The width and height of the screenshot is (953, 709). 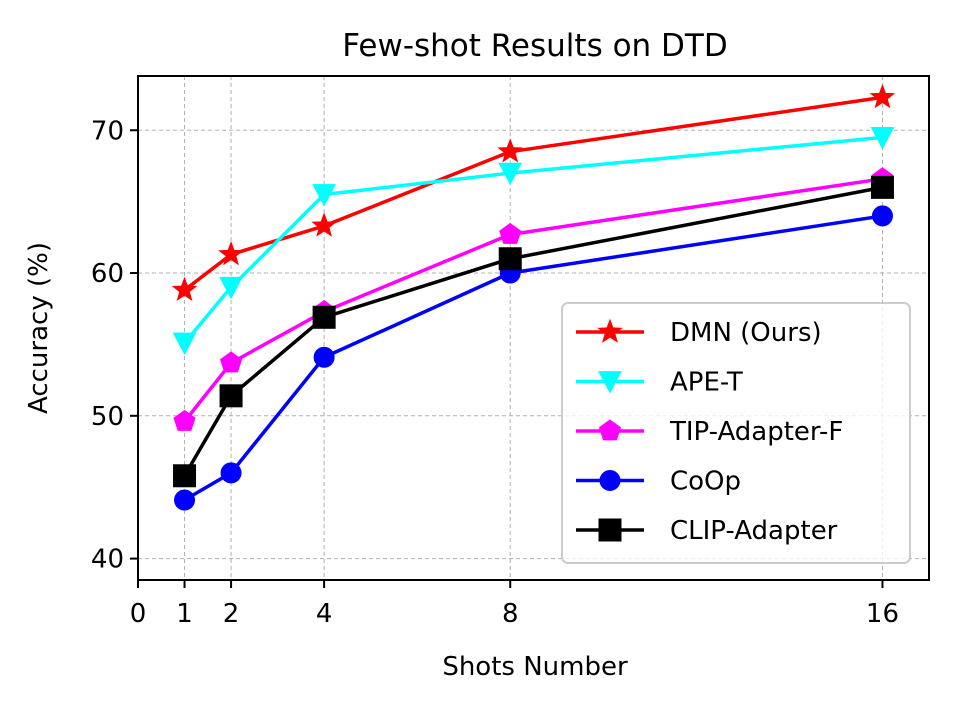 What do you see at coordinates (659, 383) in the screenshot?
I see `legend-entry: APE-T` at bounding box center [659, 383].